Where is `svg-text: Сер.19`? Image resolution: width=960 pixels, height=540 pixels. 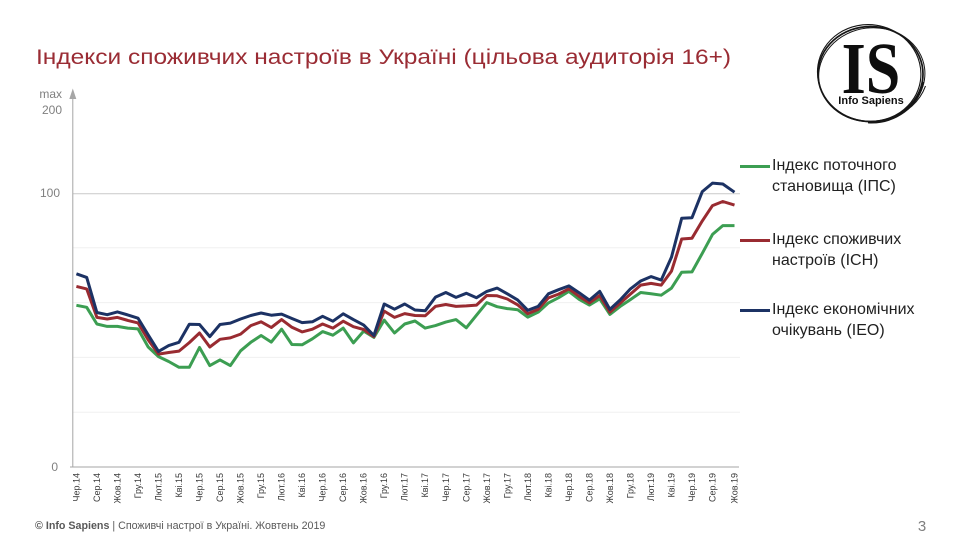
svg-text: Сер.19 is located at coordinates (713, 487).